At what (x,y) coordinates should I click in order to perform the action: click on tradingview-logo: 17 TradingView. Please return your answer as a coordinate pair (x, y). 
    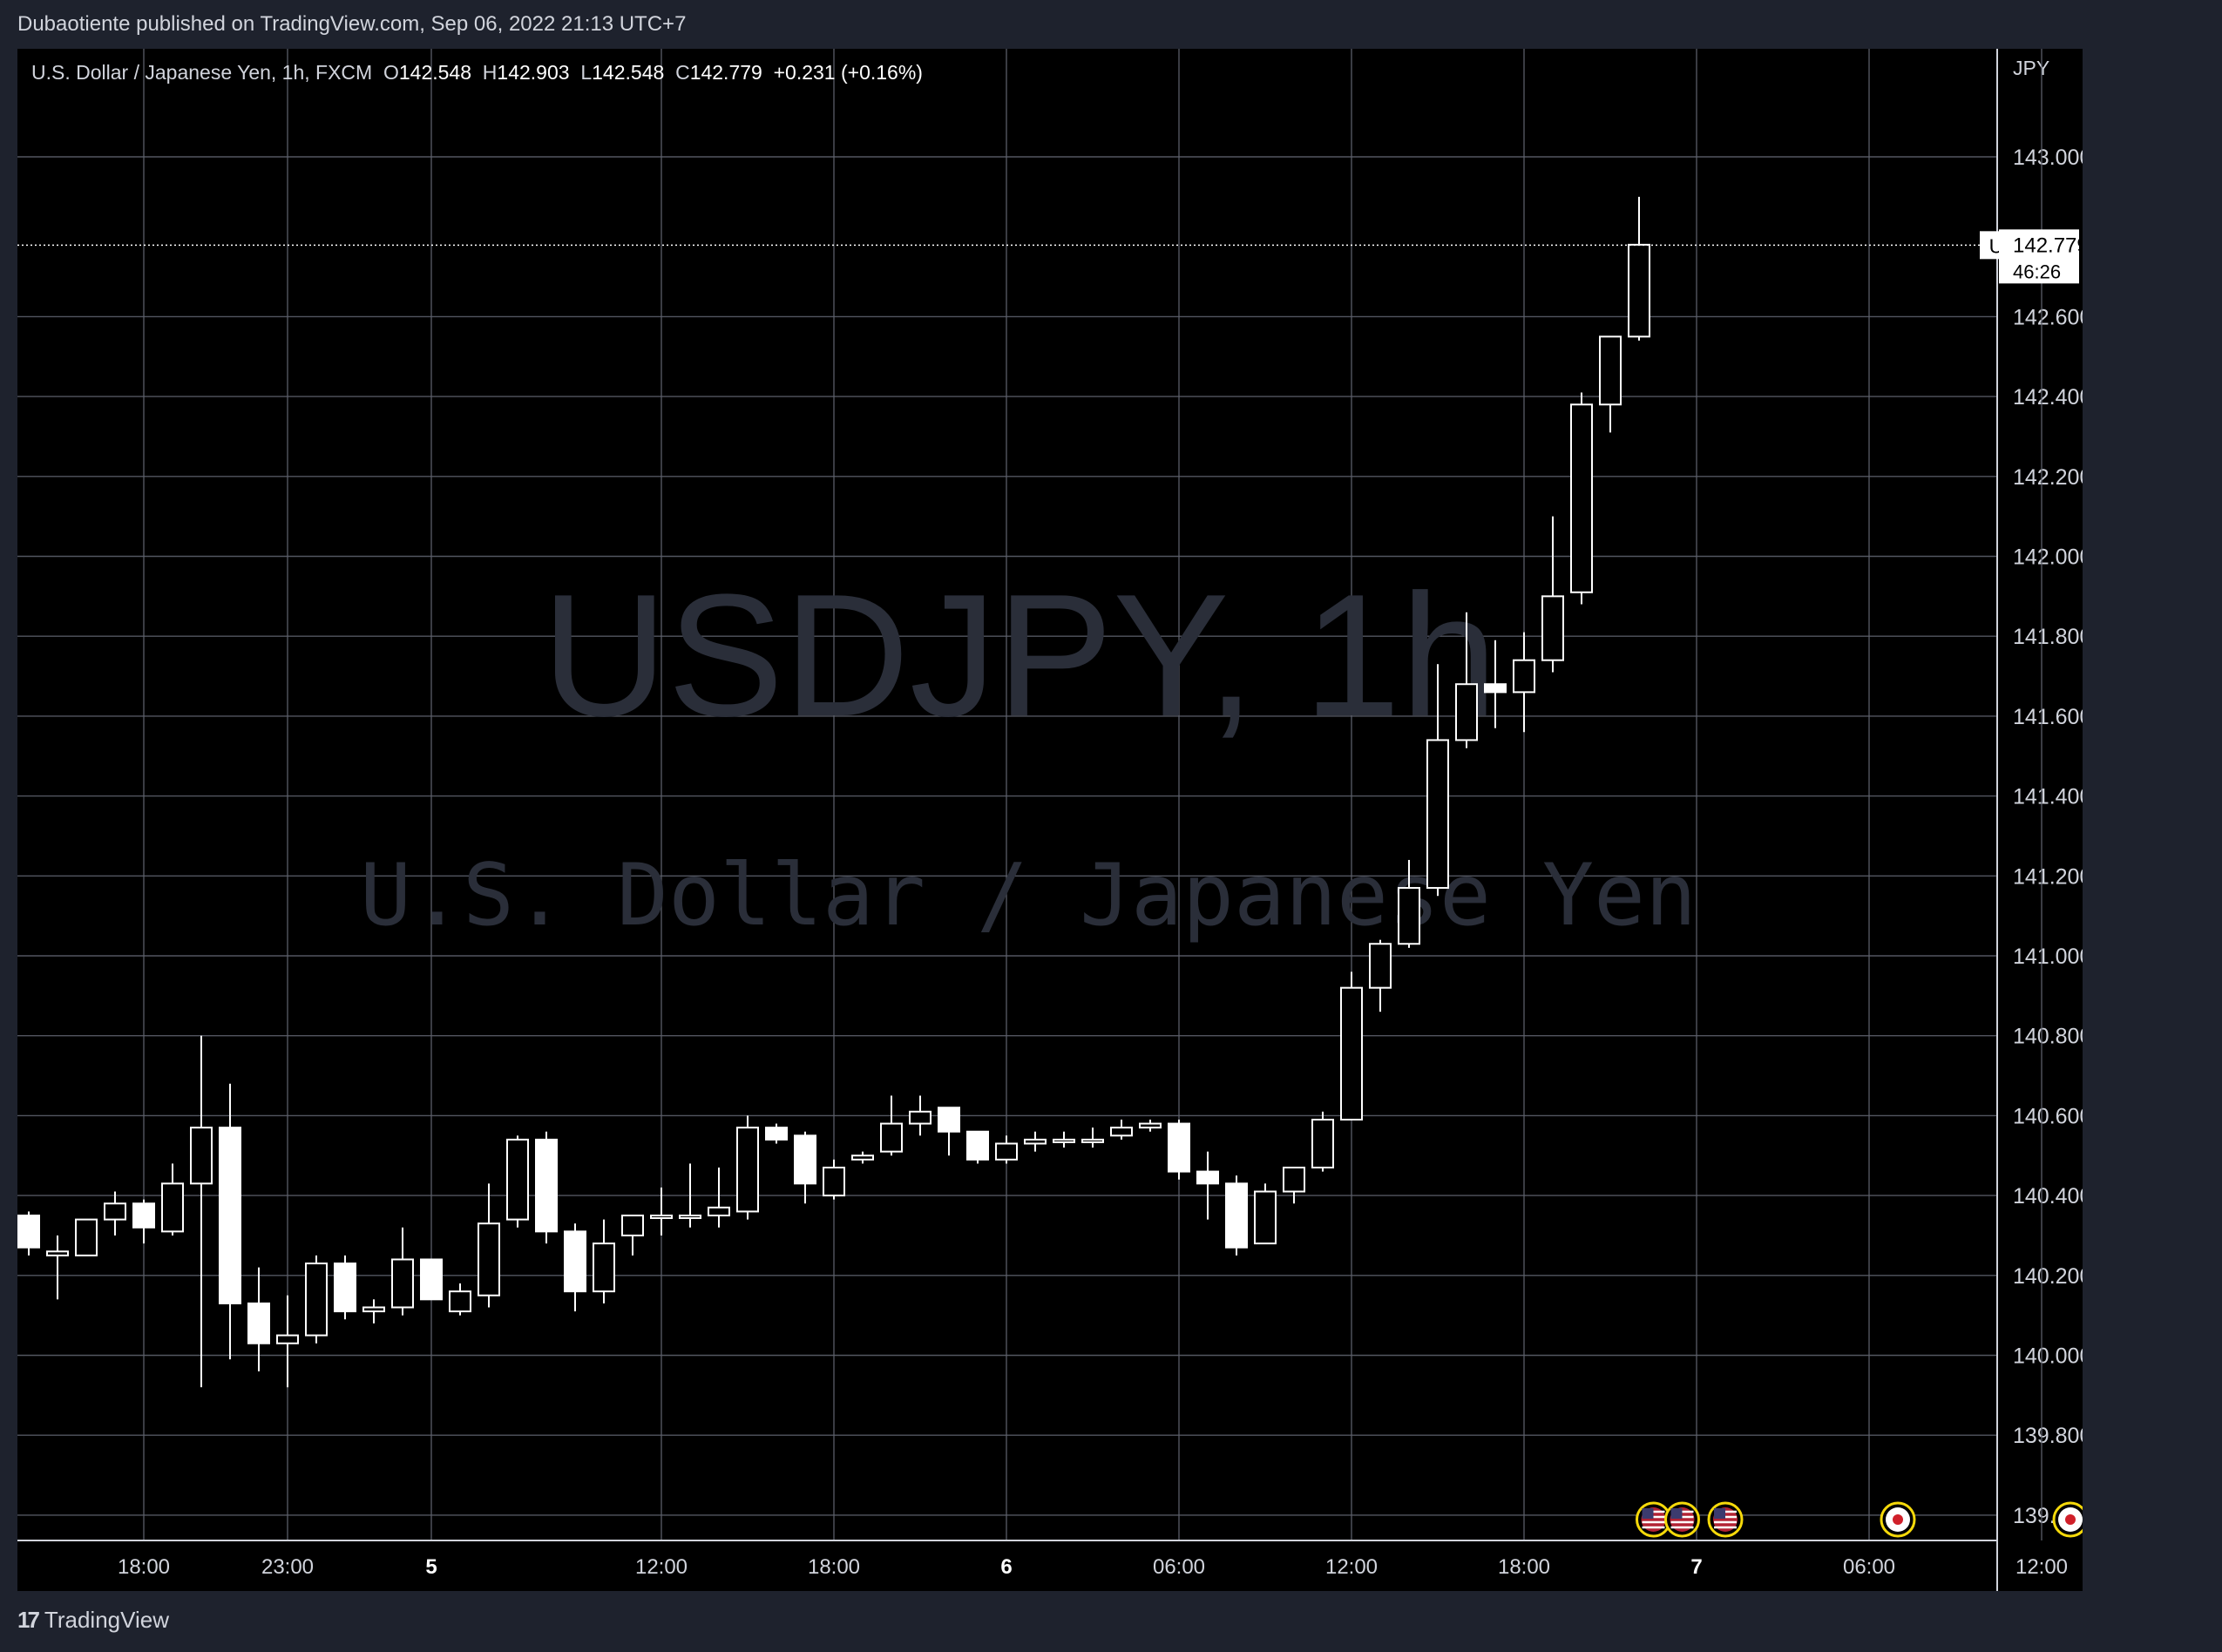
    Looking at the image, I should click on (93, 1620).